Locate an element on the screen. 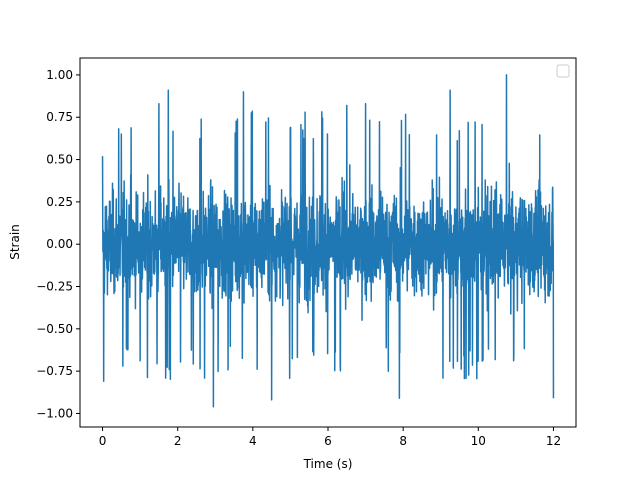  y-tick-label: −0.50 is located at coordinates (54, 329).